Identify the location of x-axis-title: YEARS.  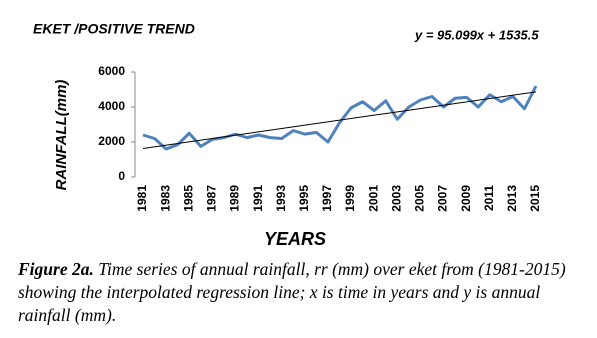
(295, 239).